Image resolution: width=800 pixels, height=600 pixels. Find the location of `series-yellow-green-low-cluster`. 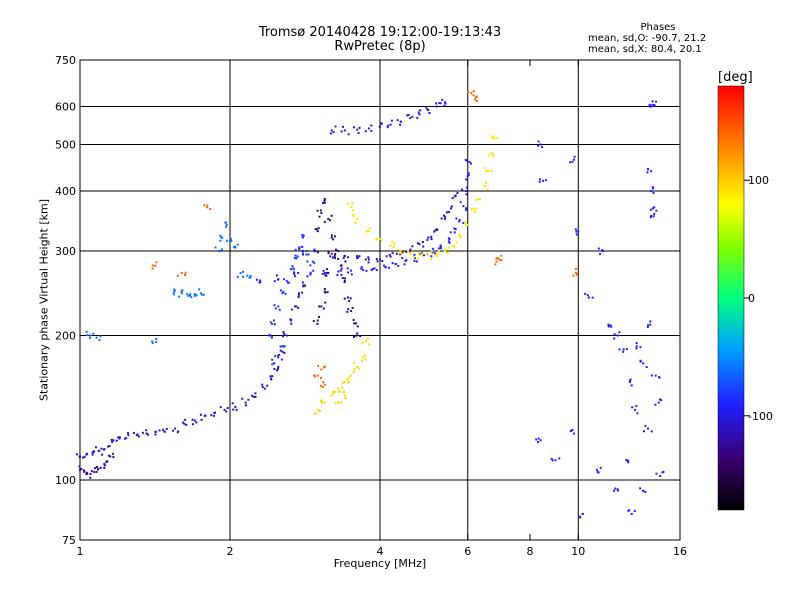

series-yellow-green-low-cluster is located at coordinates (342, 376).